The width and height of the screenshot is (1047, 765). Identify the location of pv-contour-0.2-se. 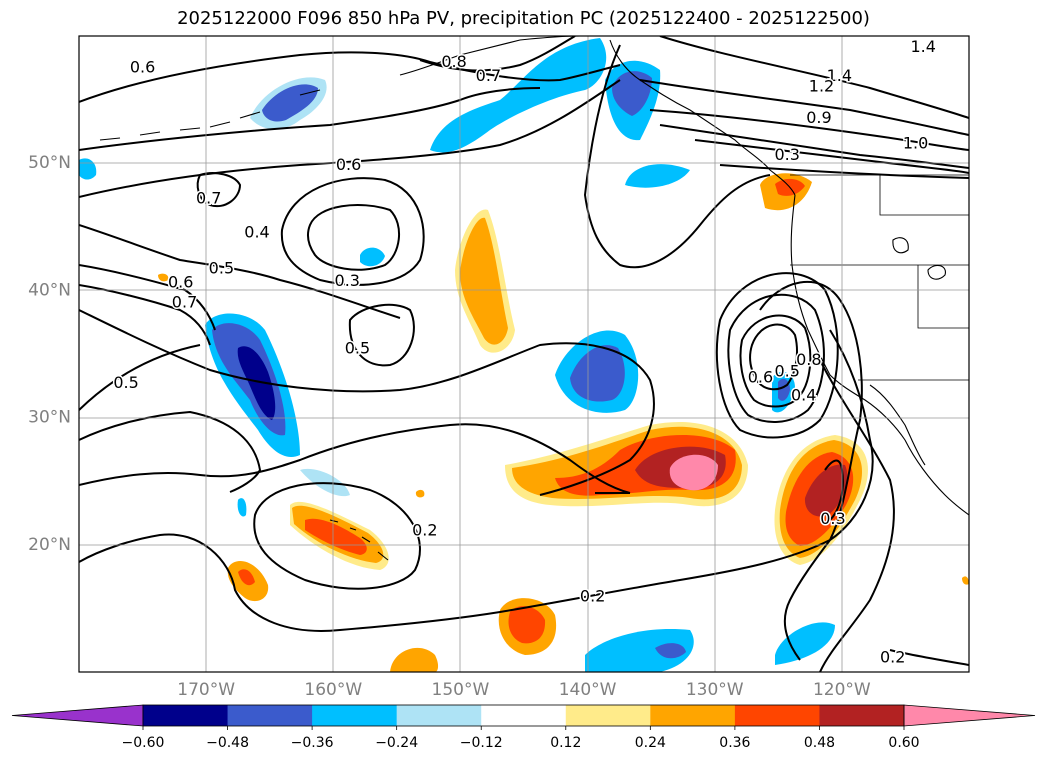
(929, 657).